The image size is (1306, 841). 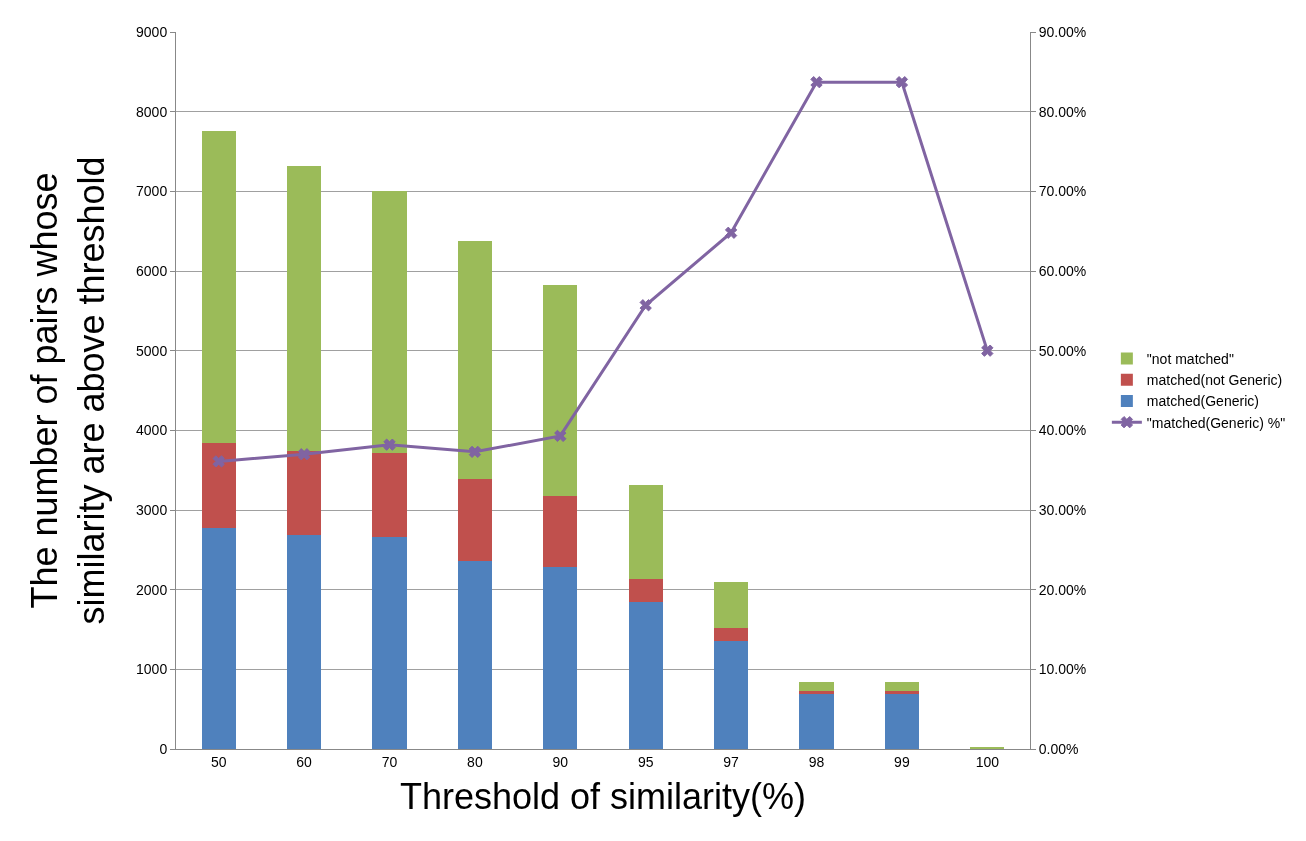 What do you see at coordinates (1062, 430) in the screenshot?
I see `y2-tick-label: 40.00%` at bounding box center [1062, 430].